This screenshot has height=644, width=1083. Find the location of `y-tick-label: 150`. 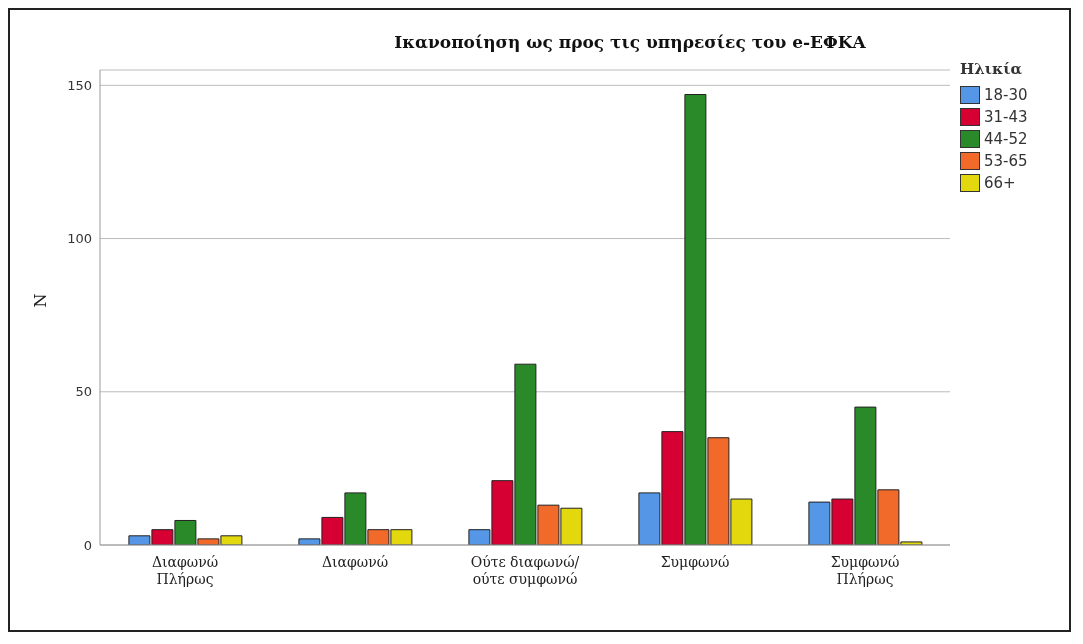

y-tick-label: 150 is located at coordinates (79, 85).